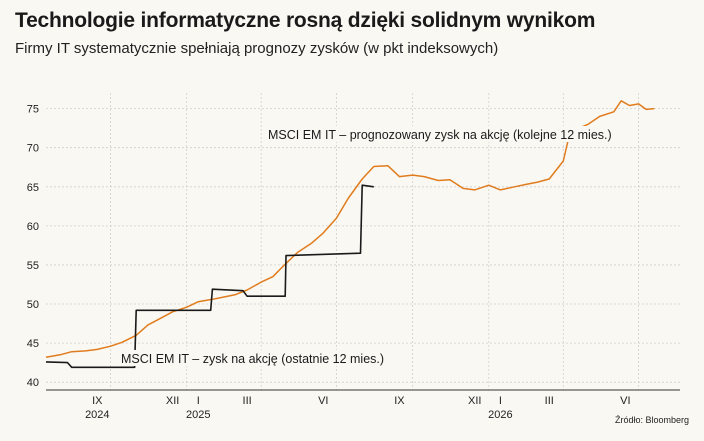 The image size is (704, 441). I want to click on annotation-forward-bg, so click(426, 134).